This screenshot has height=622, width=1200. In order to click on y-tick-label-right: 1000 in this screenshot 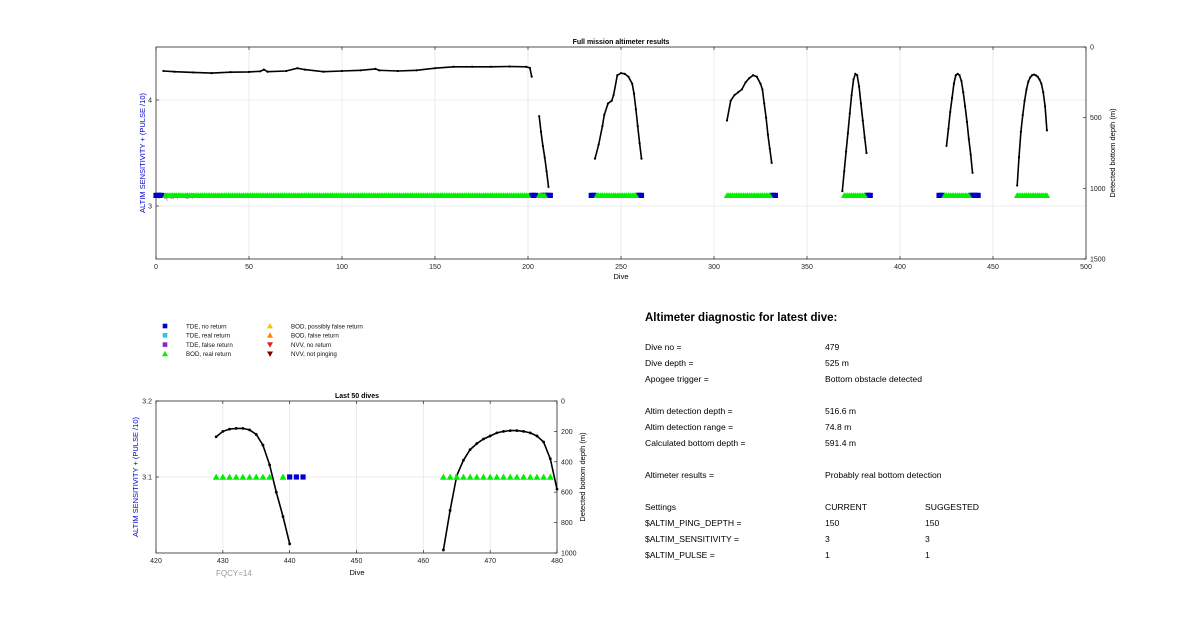, I will do `click(1098, 189)`.